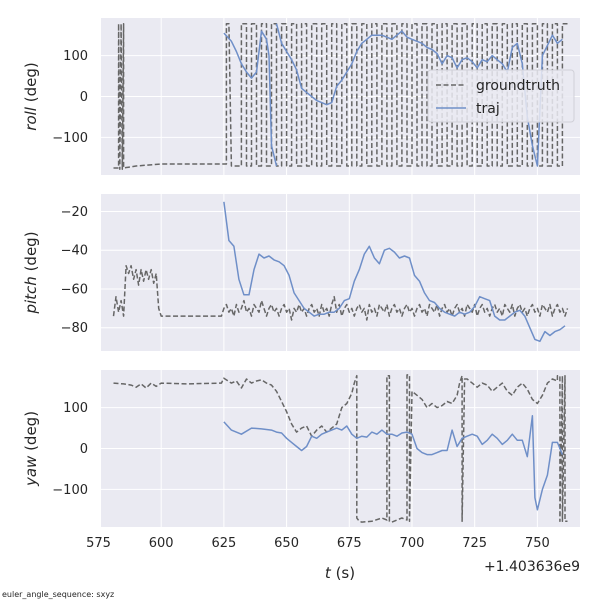  I want to click on roll-y-axis-label-var: roll, so click(31, 118).